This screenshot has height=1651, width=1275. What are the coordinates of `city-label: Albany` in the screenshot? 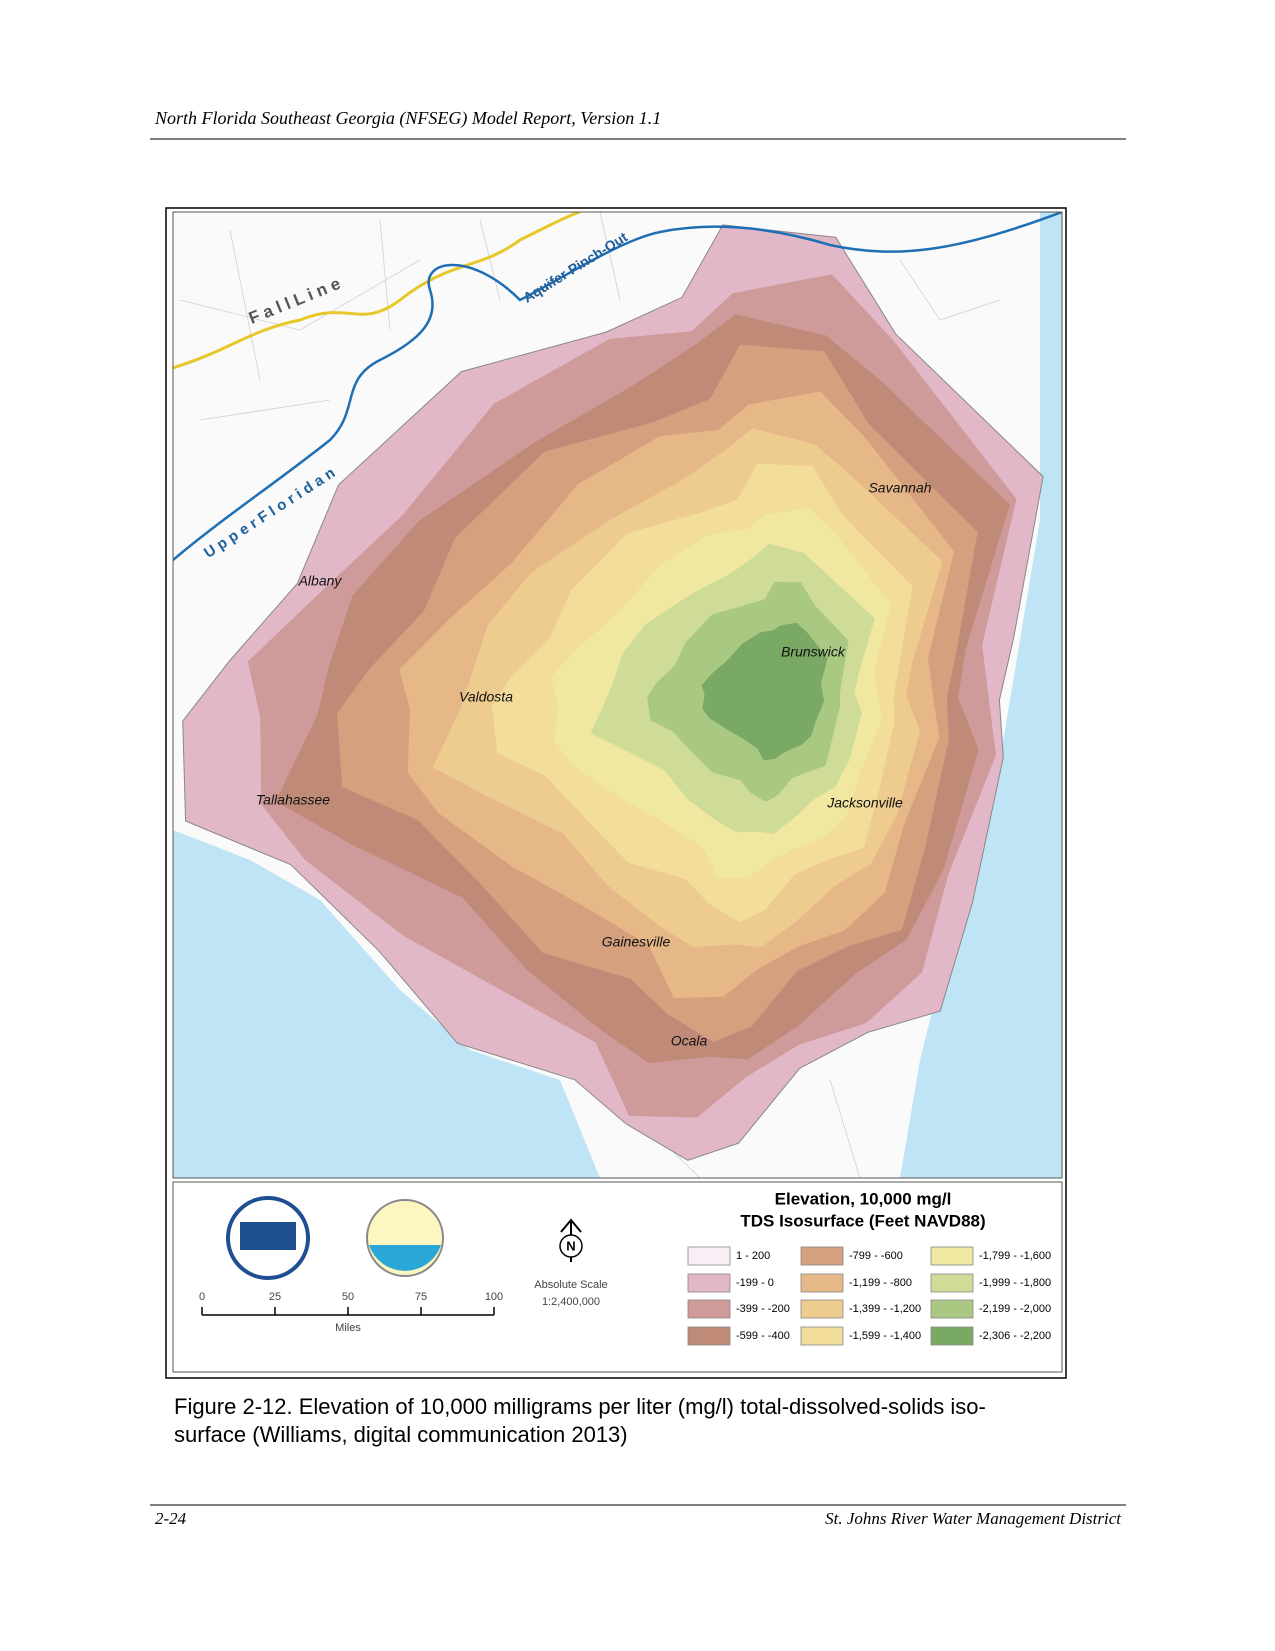 It's located at (320, 581).